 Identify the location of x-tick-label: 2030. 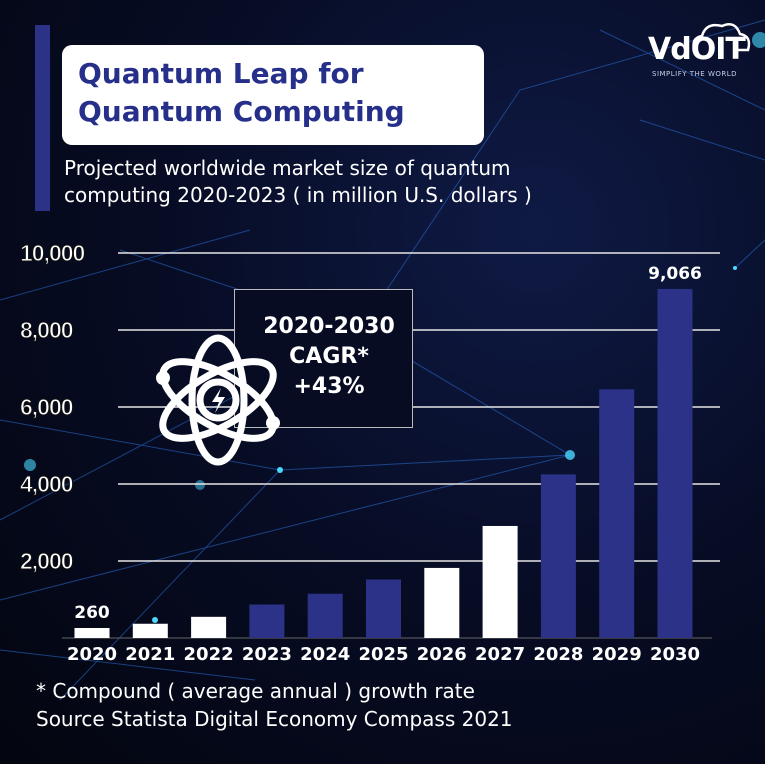
(675, 654).